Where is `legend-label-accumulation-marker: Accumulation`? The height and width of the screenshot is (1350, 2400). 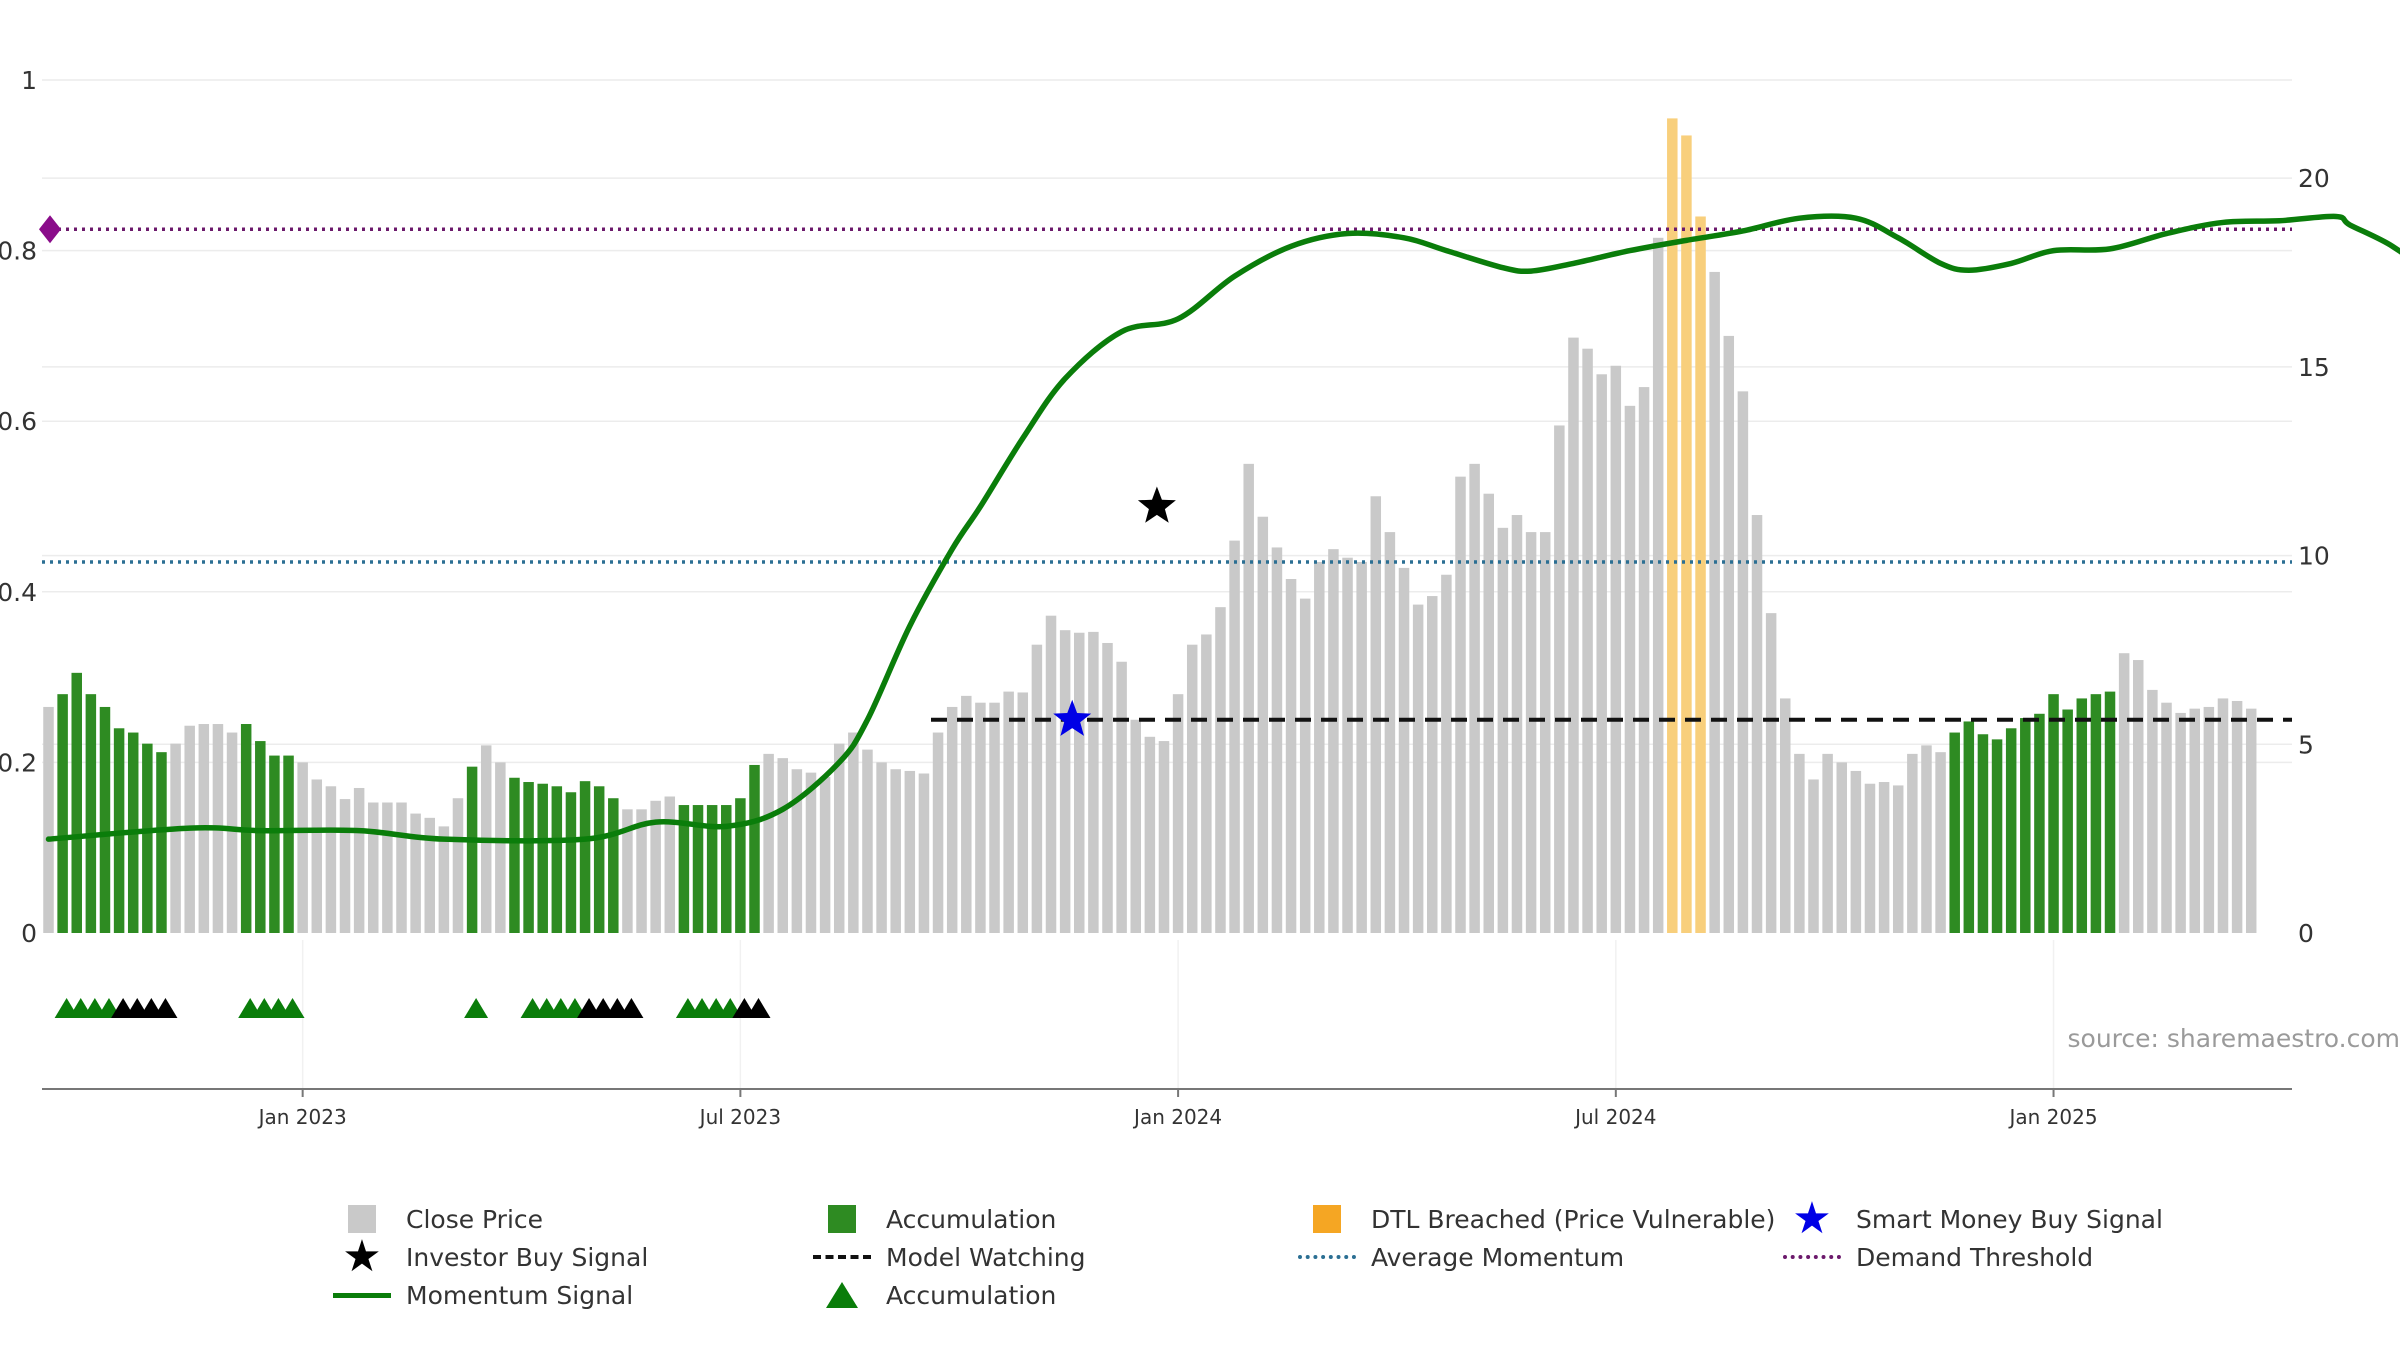
legend-label-accumulation-marker: Accumulation is located at coordinates (971, 1295).